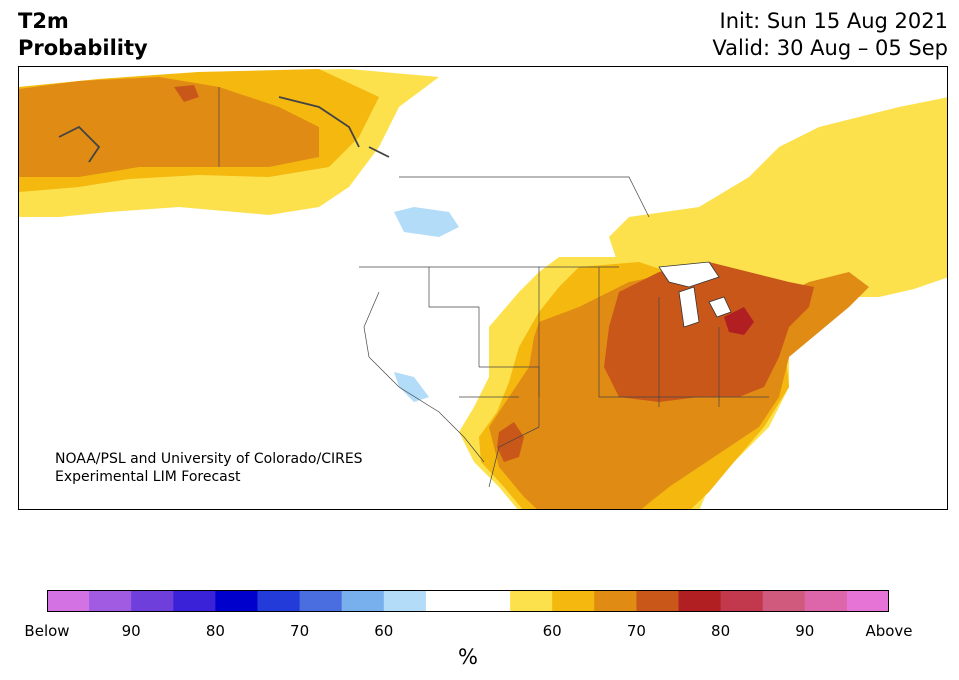  What do you see at coordinates (468, 657) in the screenshot?
I see `colorbar-unit: %` at bounding box center [468, 657].